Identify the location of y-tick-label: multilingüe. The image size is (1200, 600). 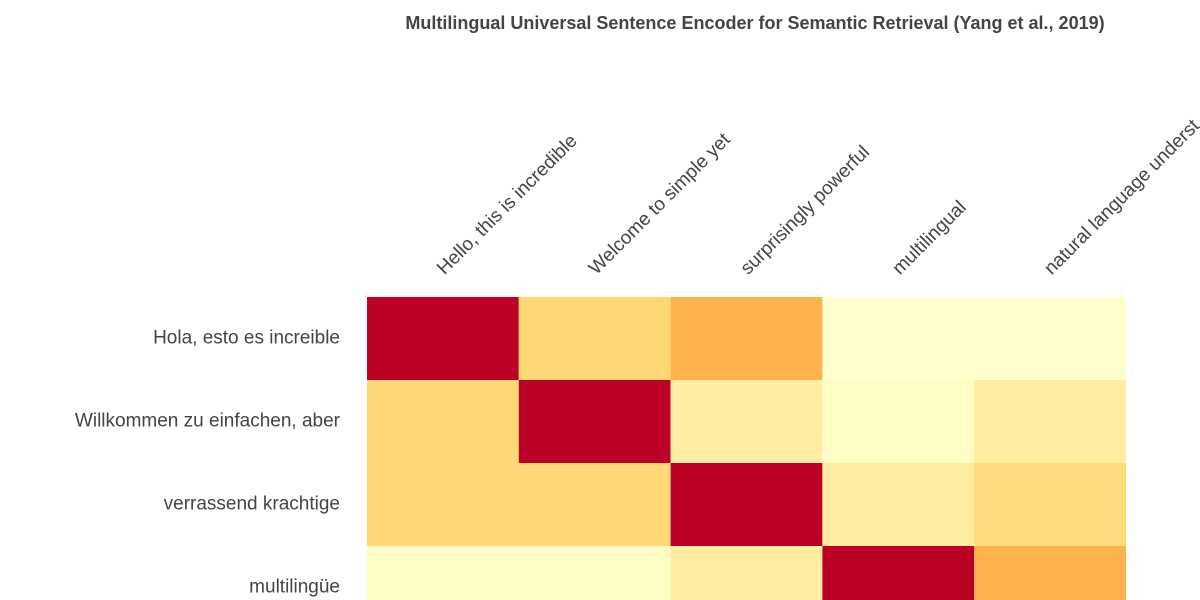
(294, 587).